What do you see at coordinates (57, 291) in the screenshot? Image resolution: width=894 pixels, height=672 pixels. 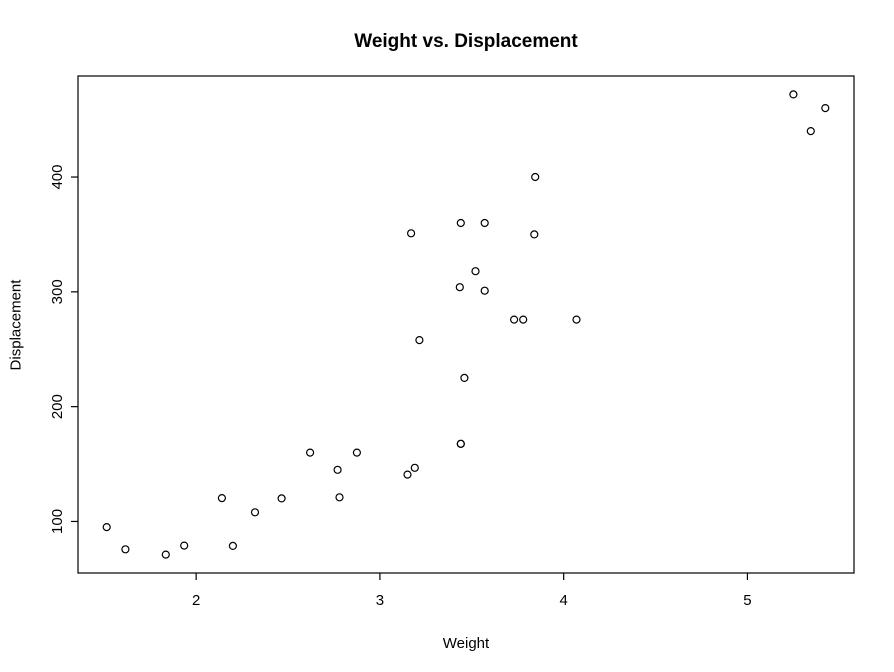 I see `y-tick-label: 300` at bounding box center [57, 291].